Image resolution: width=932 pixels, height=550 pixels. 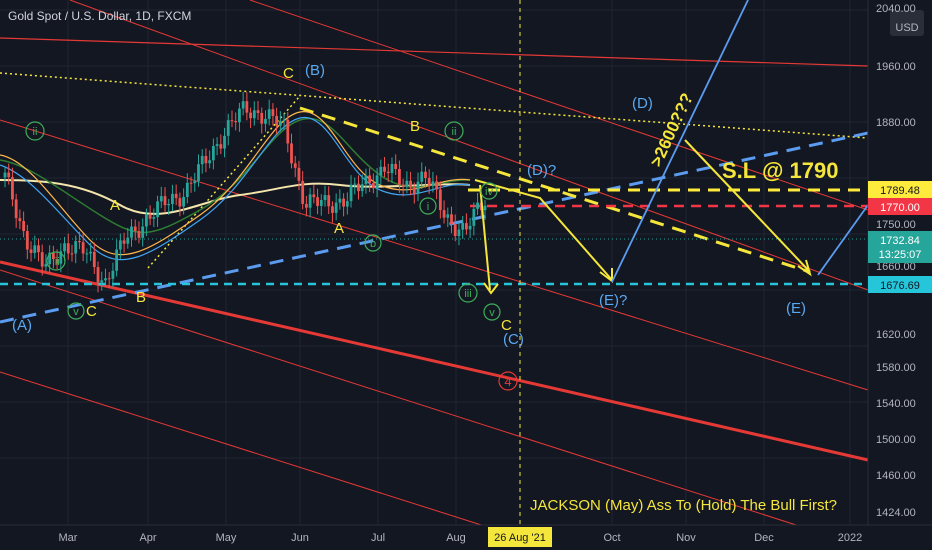 I want to click on last-price-text: 1732.84, so click(x=900, y=241).